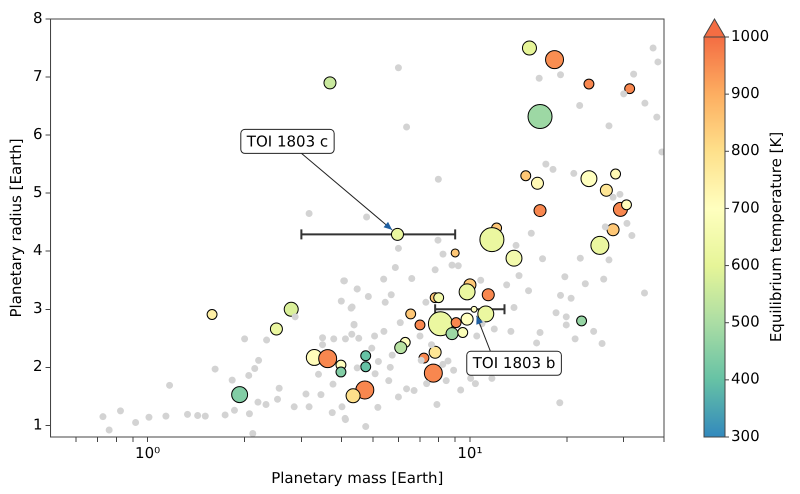  What do you see at coordinates (357, 477) in the screenshot?
I see `x-axis-title: Planetary mass [Earth]` at bounding box center [357, 477].